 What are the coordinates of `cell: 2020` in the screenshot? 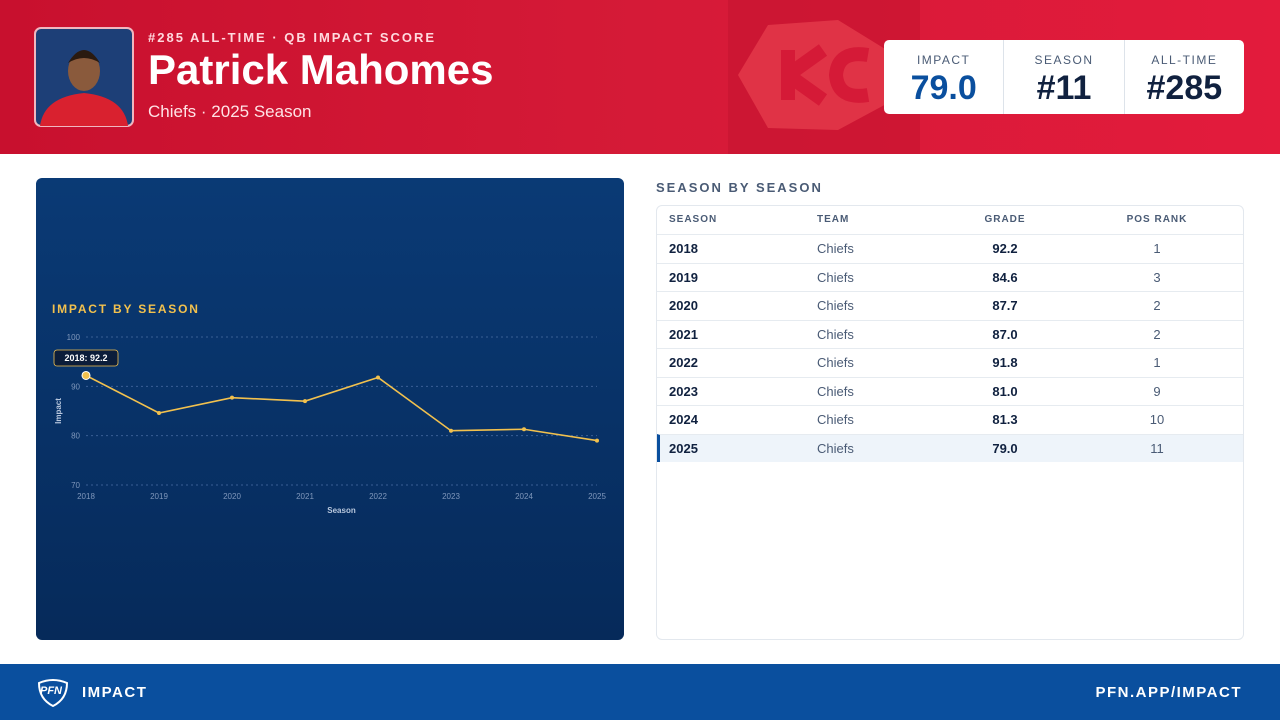 It's located at (683, 305).